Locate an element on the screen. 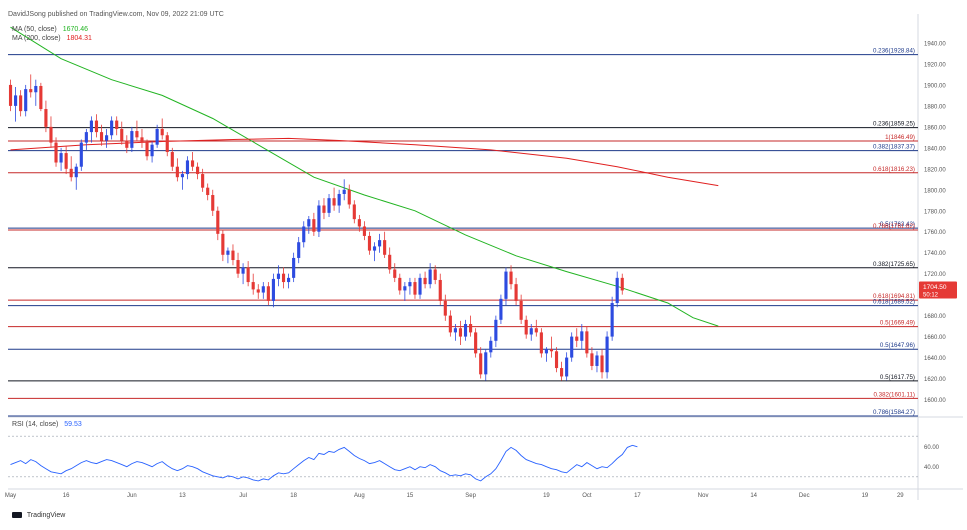 This screenshot has width=967, height=530. fib-level-label: 0.236(1859.25) is located at coordinates (894, 124).